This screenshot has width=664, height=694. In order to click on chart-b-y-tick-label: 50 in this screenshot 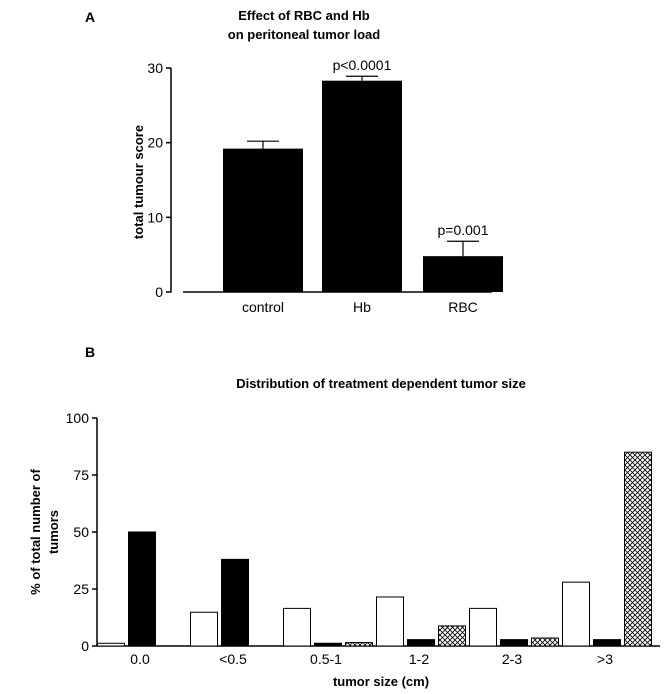, I will do `click(81, 532)`.